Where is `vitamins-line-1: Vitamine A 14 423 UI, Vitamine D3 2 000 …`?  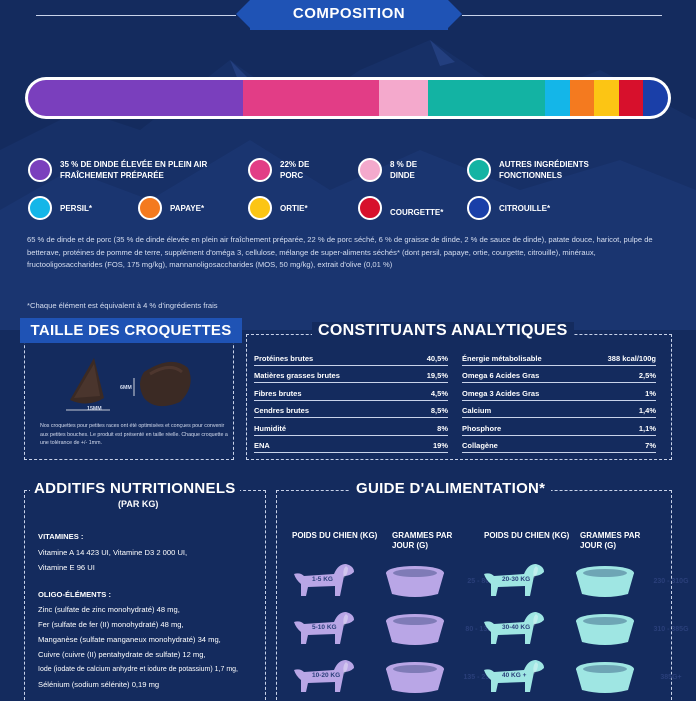 vitamins-line-1: Vitamine A 14 423 UI, Vitamine D3 2 000 … is located at coordinates (113, 552).